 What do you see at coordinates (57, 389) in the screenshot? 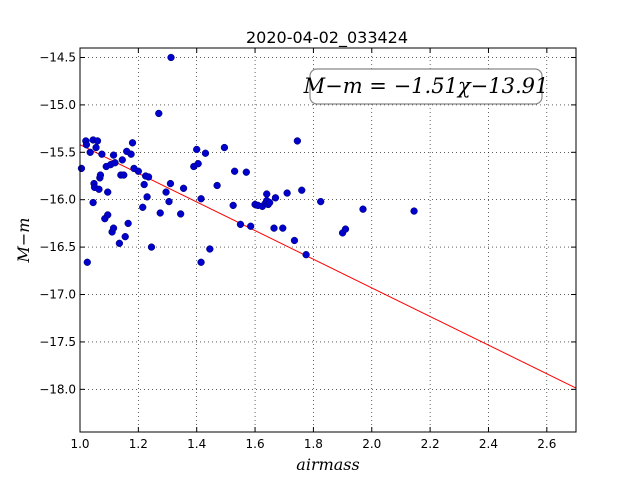
I see `y-tick-label: −18.0` at bounding box center [57, 389].